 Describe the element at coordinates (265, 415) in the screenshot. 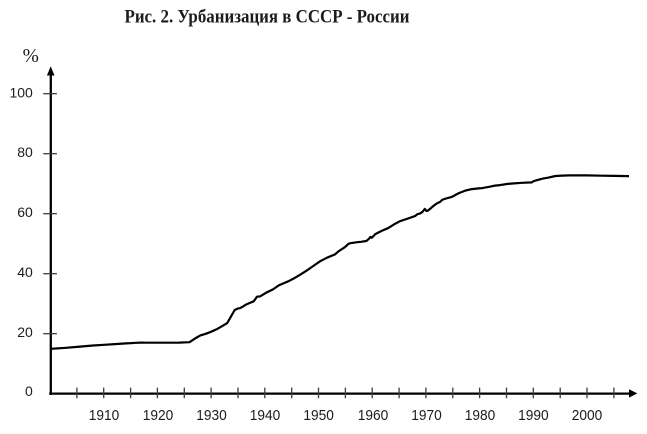

I see `svg-text: 1940` at that location.